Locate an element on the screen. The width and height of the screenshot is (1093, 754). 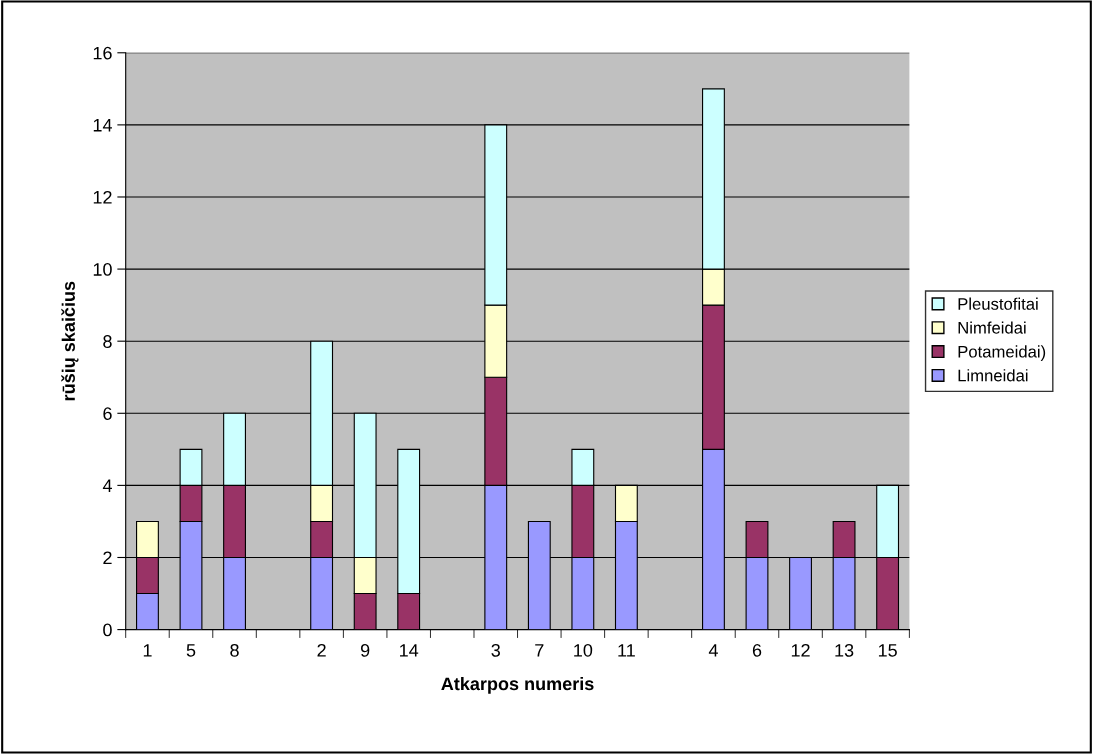
x-tick-label: 8 is located at coordinates (234, 650).